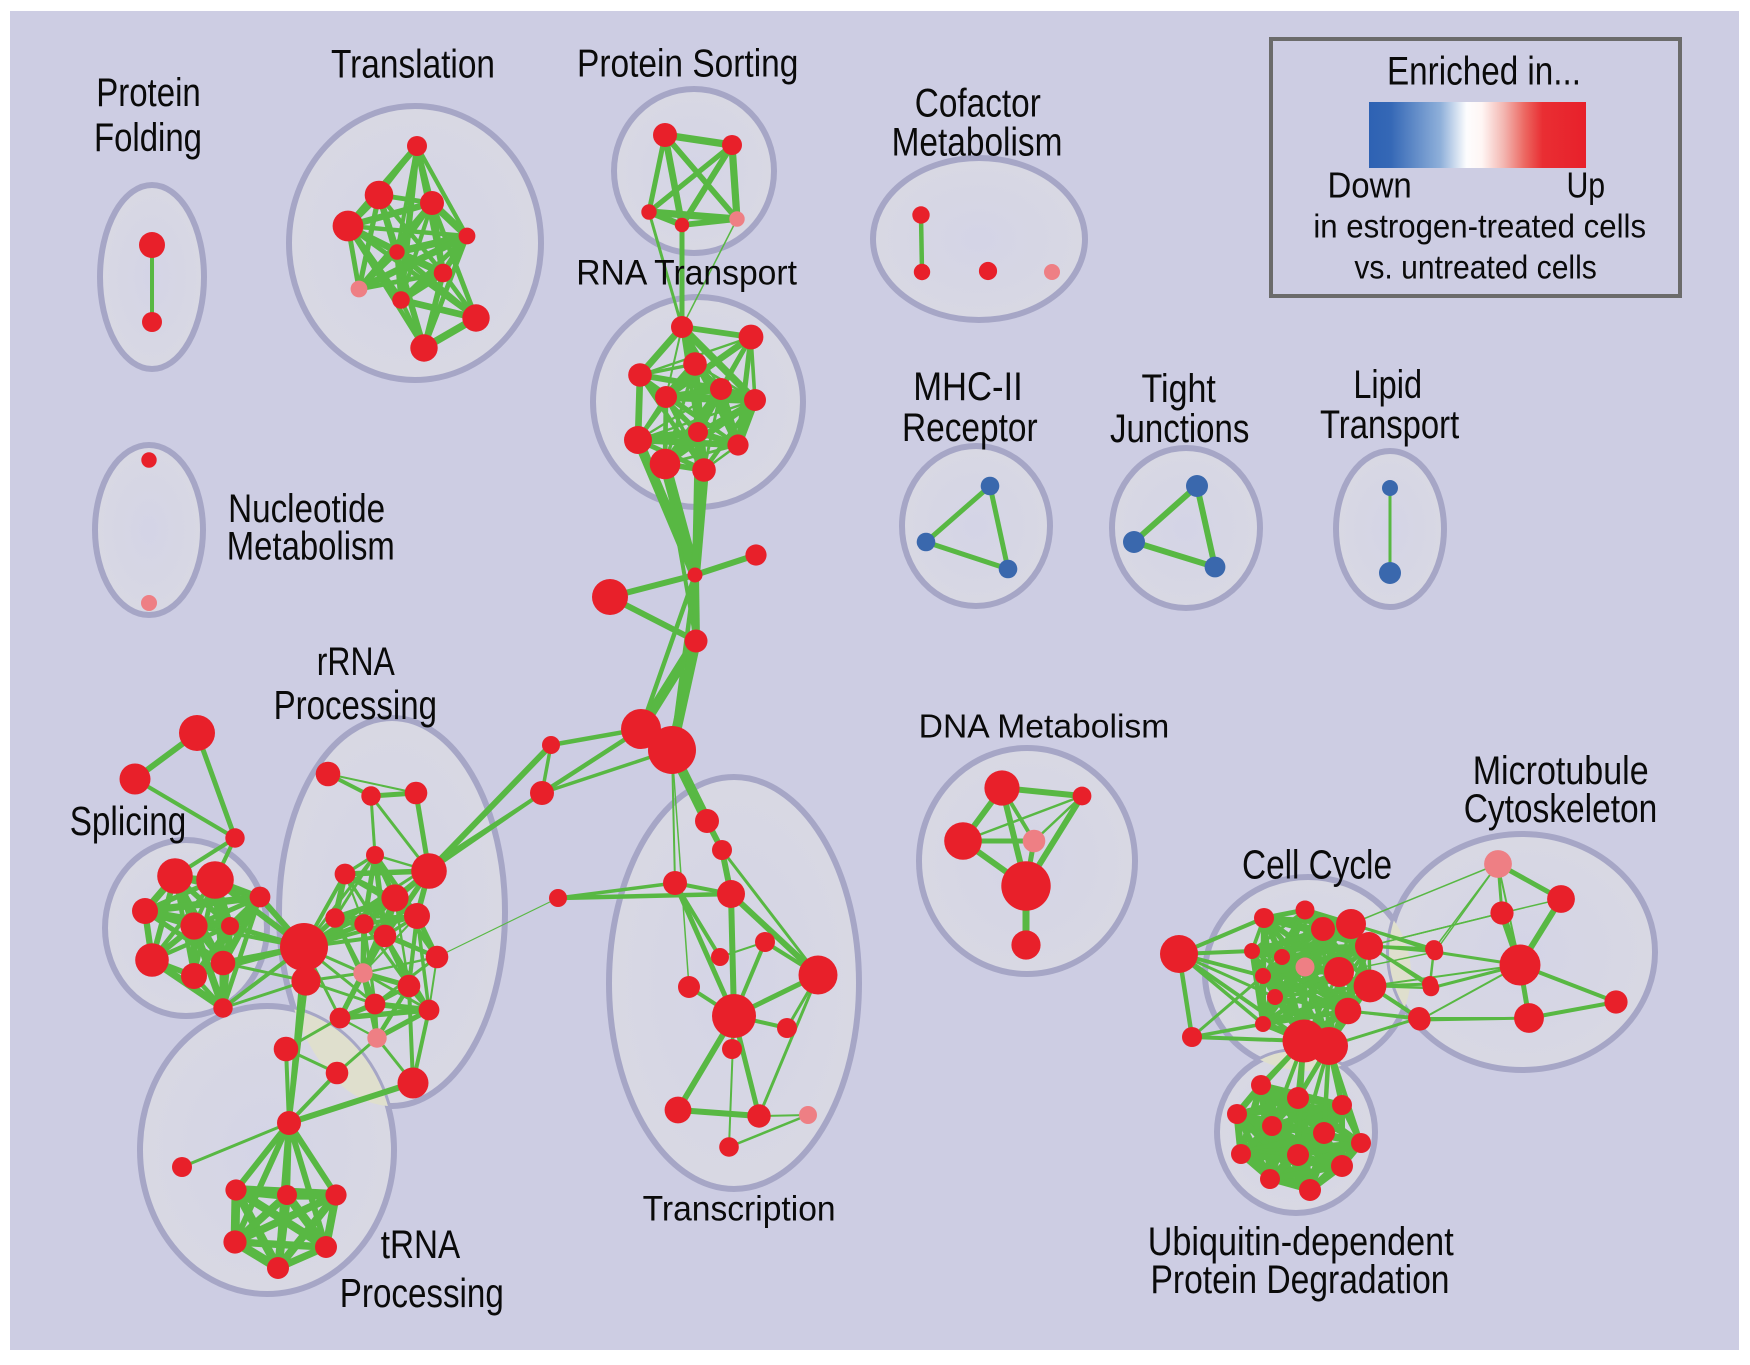  What do you see at coordinates (1179, 389) in the screenshot?
I see `svg-text: Tight` at bounding box center [1179, 389].